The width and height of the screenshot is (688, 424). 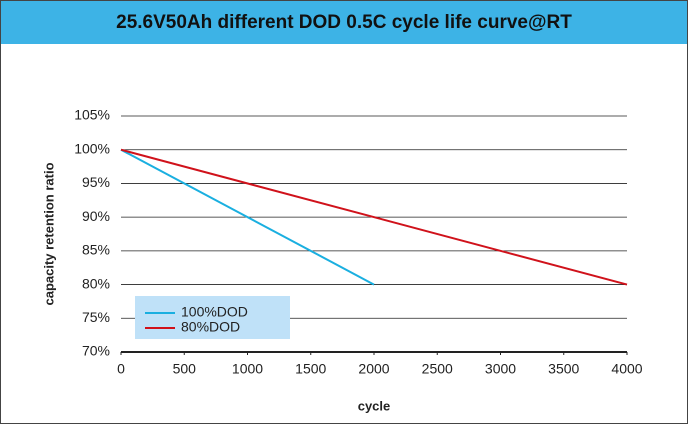 What do you see at coordinates (247, 369) in the screenshot?
I see `x-tick-label: 1000` at bounding box center [247, 369].